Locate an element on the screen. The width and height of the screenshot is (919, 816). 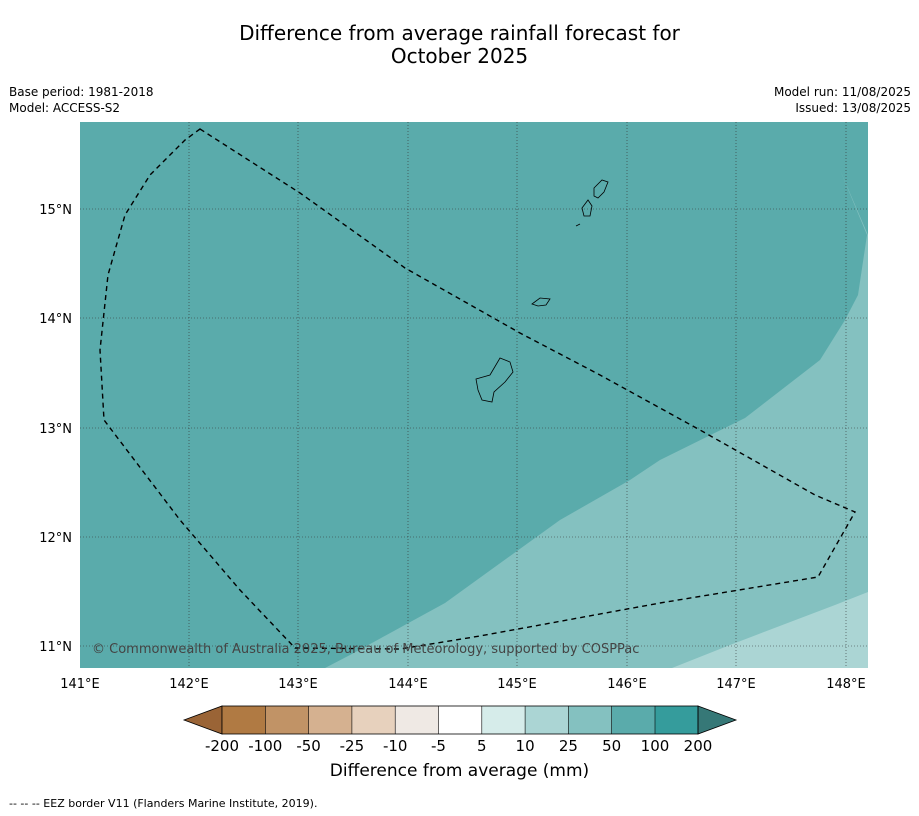
lat-tick-labels: 15°N 14°N 13°N 12°N 11°N is located at coordinates (55, 429).